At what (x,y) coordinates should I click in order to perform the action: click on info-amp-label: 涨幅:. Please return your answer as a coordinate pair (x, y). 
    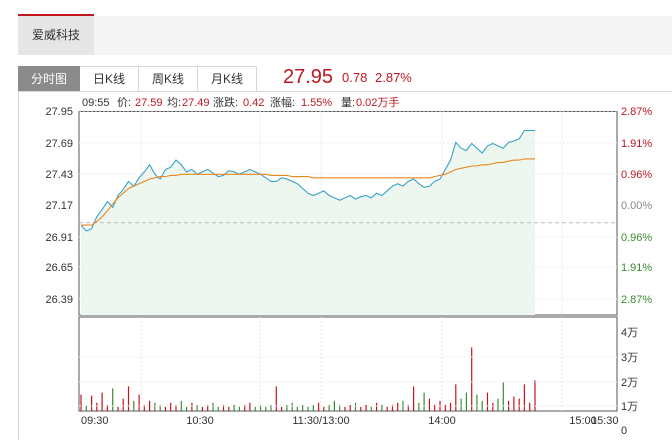
    Looking at the image, I should click on (282, 102).